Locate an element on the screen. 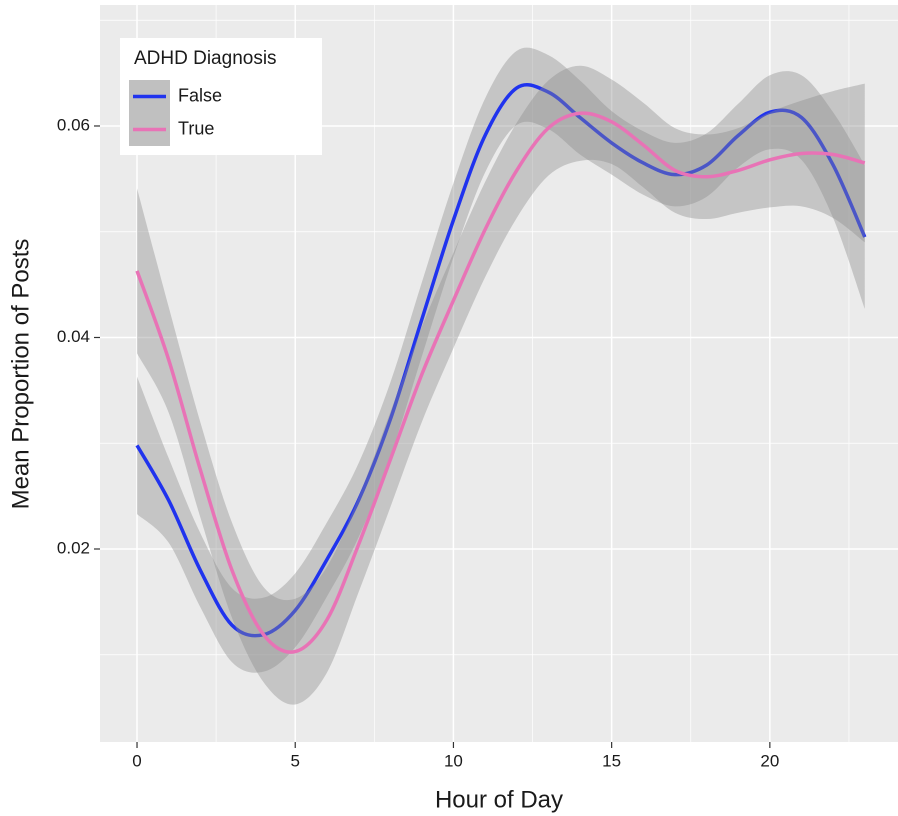 The image size is (898, 816). y-tick-label: 0.02 is located at coordinates (73, 547).